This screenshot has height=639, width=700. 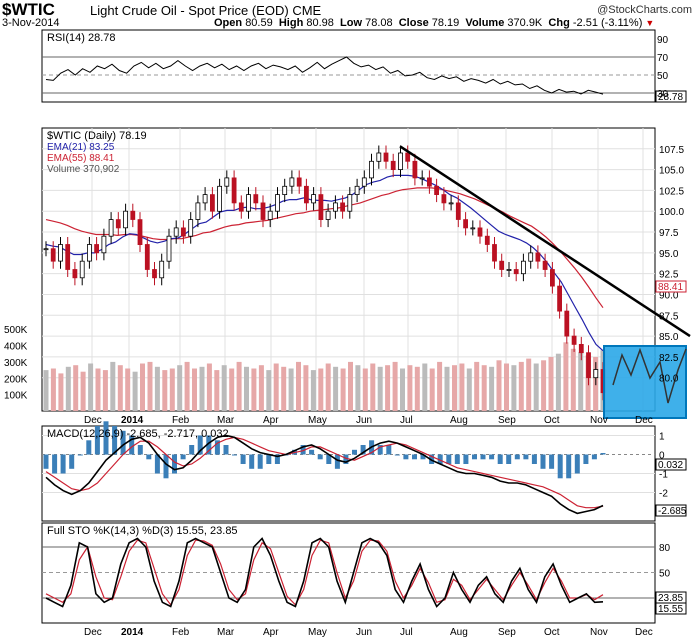 I want to click on rsi-line, so click(x=324, y=75).